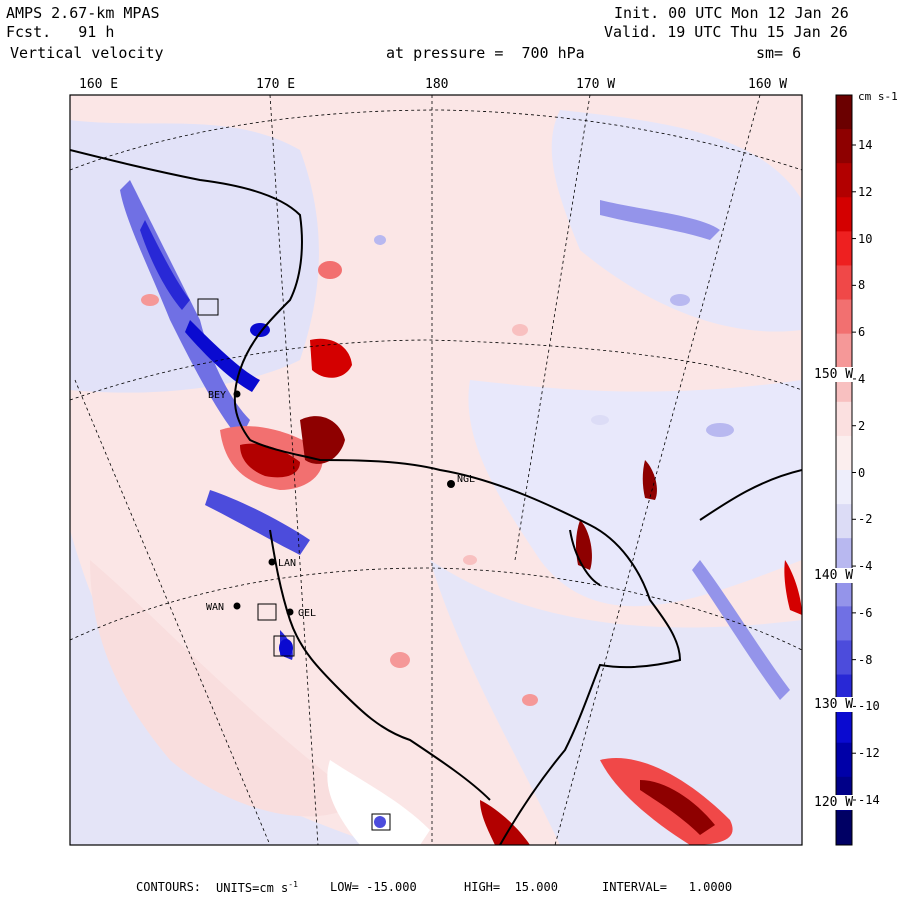  I want to click on meridian-170e, so click(294, 470).